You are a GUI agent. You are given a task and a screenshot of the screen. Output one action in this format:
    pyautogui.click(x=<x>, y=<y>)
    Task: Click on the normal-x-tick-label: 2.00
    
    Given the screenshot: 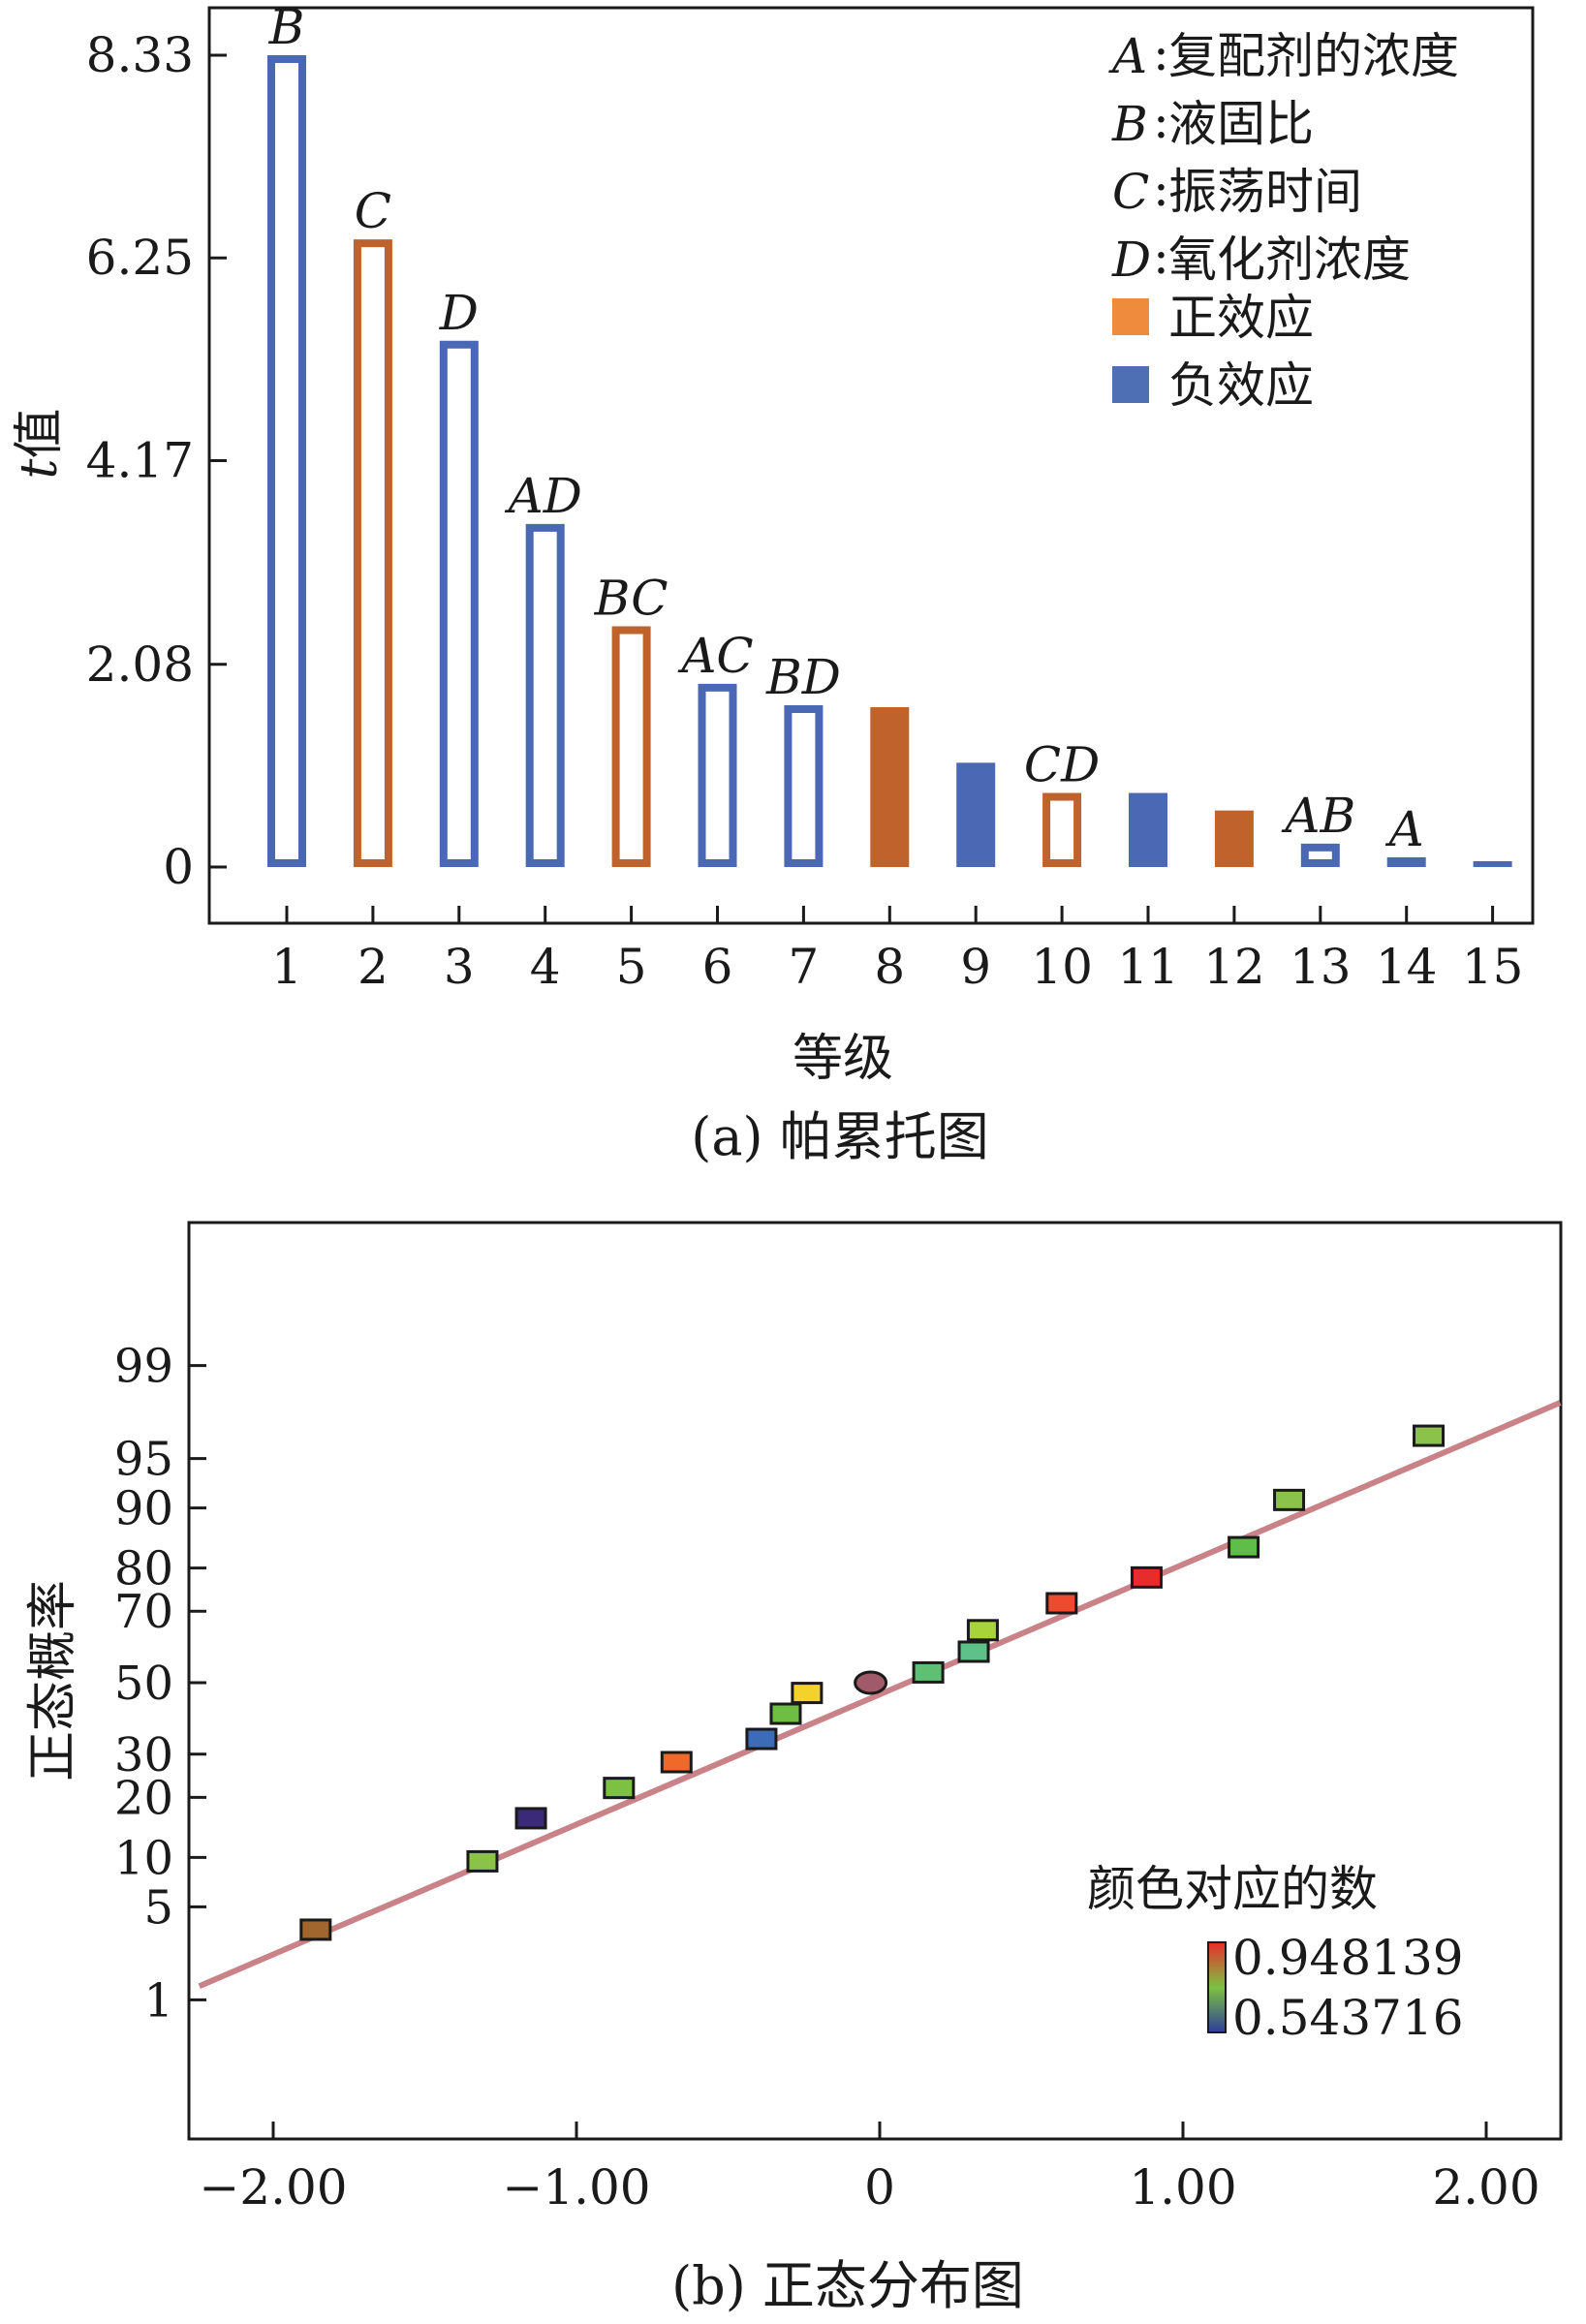 What is the action you would take?
    pyautogui.click(x=1485, y=2187)
    